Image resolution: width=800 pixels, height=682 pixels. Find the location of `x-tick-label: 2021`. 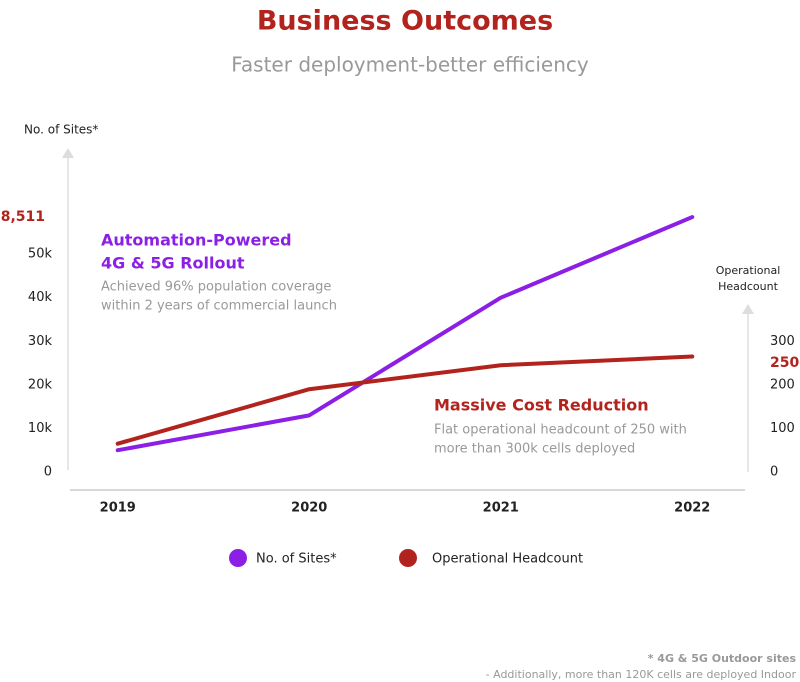

x-tick-label: 2021 is located at coordinates (501, 508).